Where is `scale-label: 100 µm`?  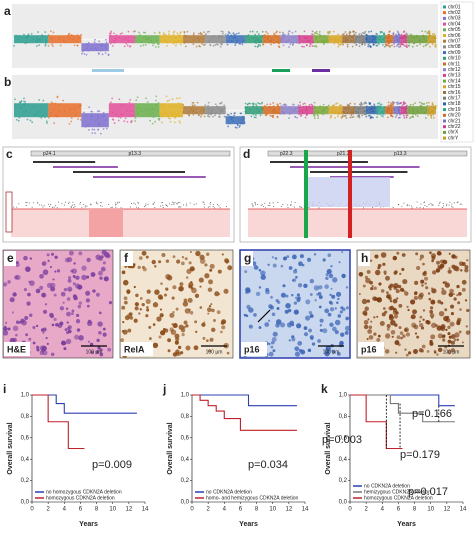 scale-label: 100 µm is located at coordinates (94, 352).